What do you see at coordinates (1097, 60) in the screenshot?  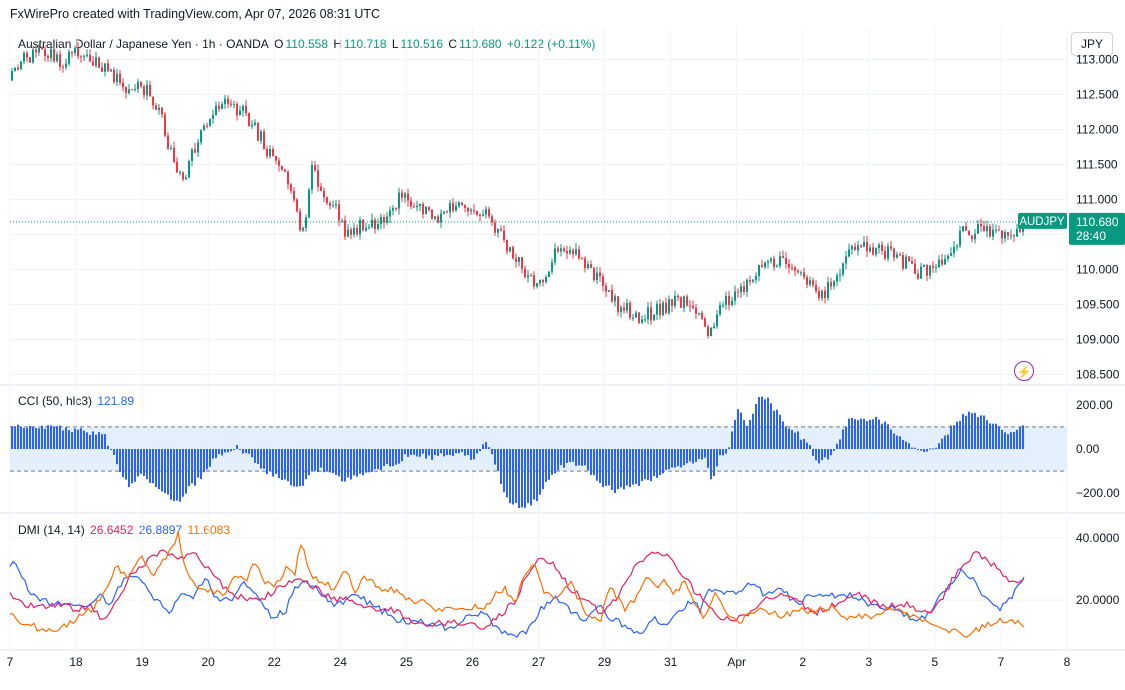 I see `y-tick-label: 113.000` at bounding box center [1097, 60].